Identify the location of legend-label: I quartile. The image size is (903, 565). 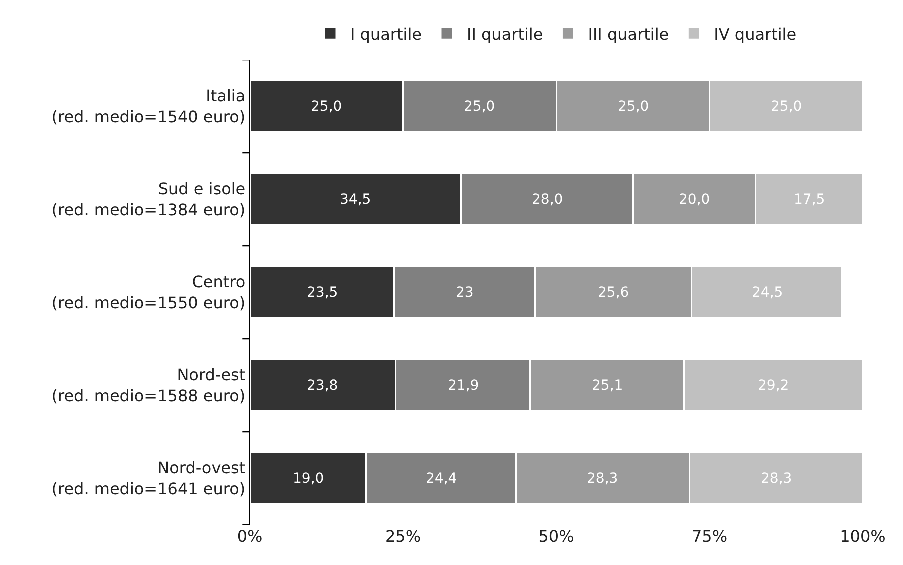
(386, 34).